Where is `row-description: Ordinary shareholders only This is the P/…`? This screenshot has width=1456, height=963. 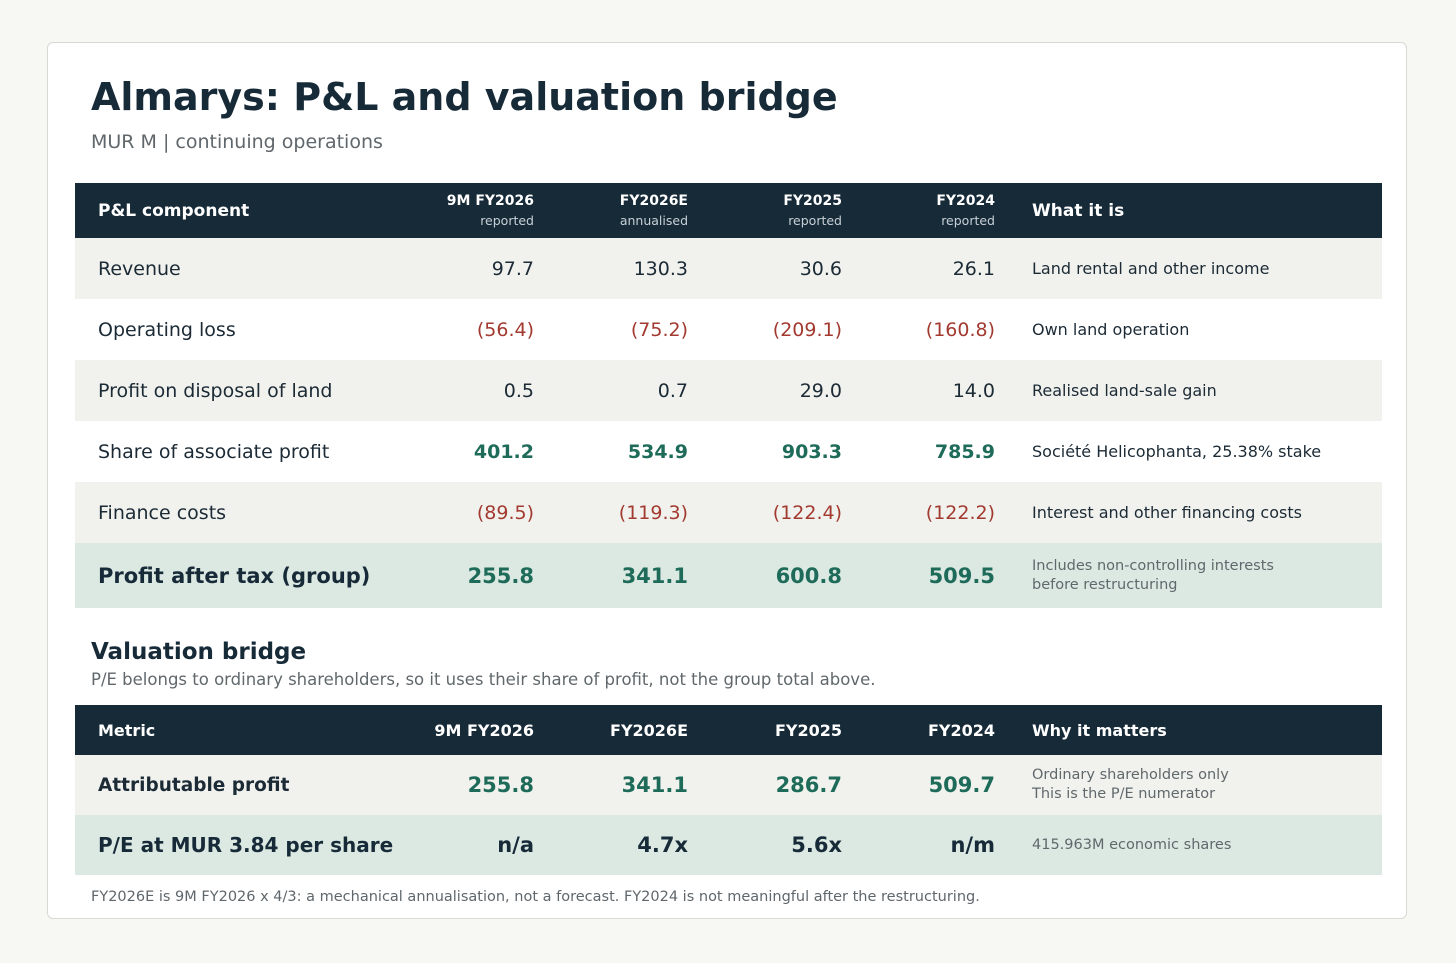
row-description: Ordinary shareholders only This is the P/… is located at coordinates (1188, 785).